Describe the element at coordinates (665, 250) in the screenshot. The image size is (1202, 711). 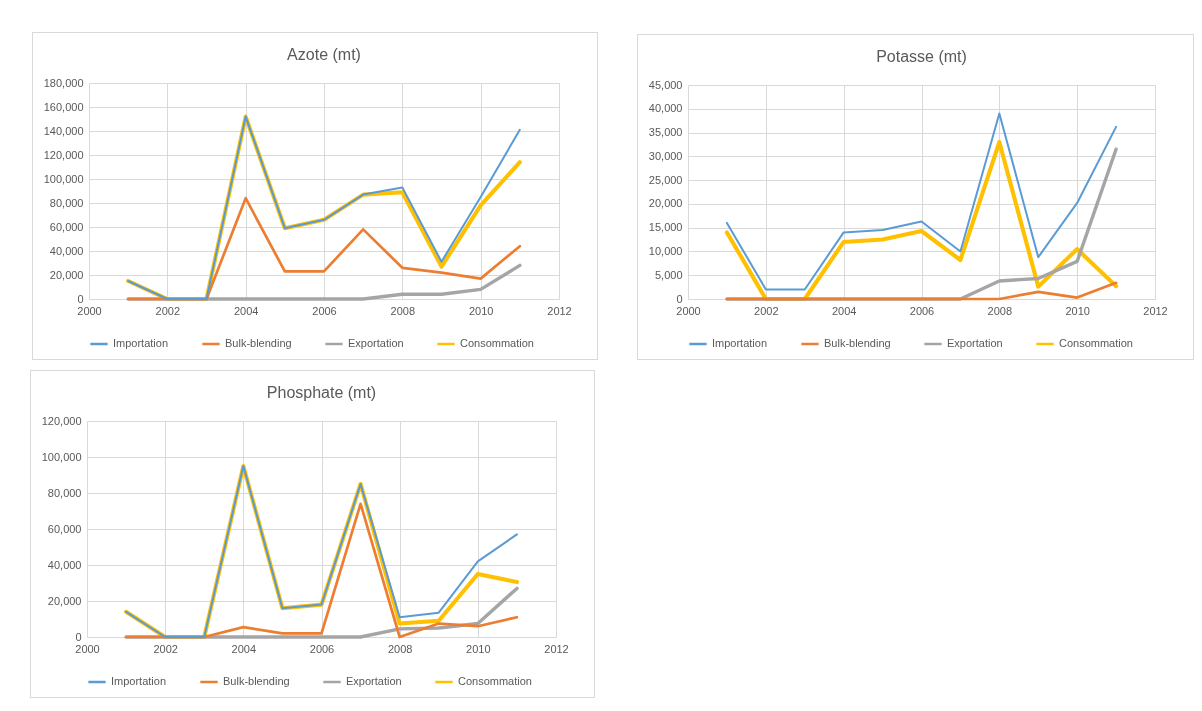
I see `y-tick-label: 10,000` at that location.